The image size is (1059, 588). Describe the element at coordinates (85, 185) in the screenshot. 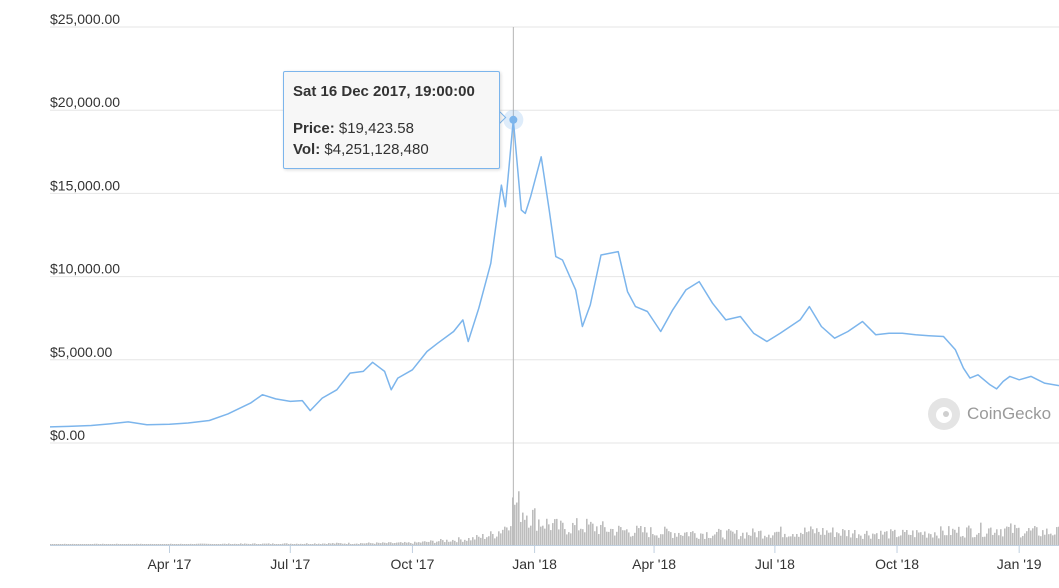

I see `y-tick-label: $15,000.00` at that location.